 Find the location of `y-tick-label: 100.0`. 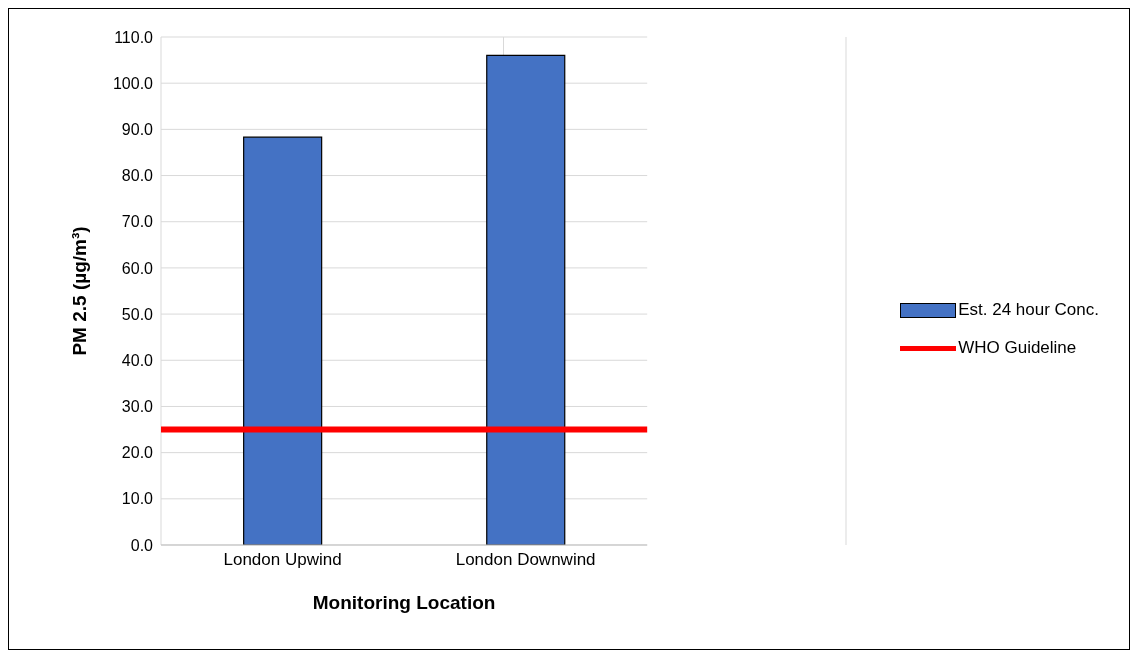

y-tick-label: 100.0 is located at coordinates (133, 83).